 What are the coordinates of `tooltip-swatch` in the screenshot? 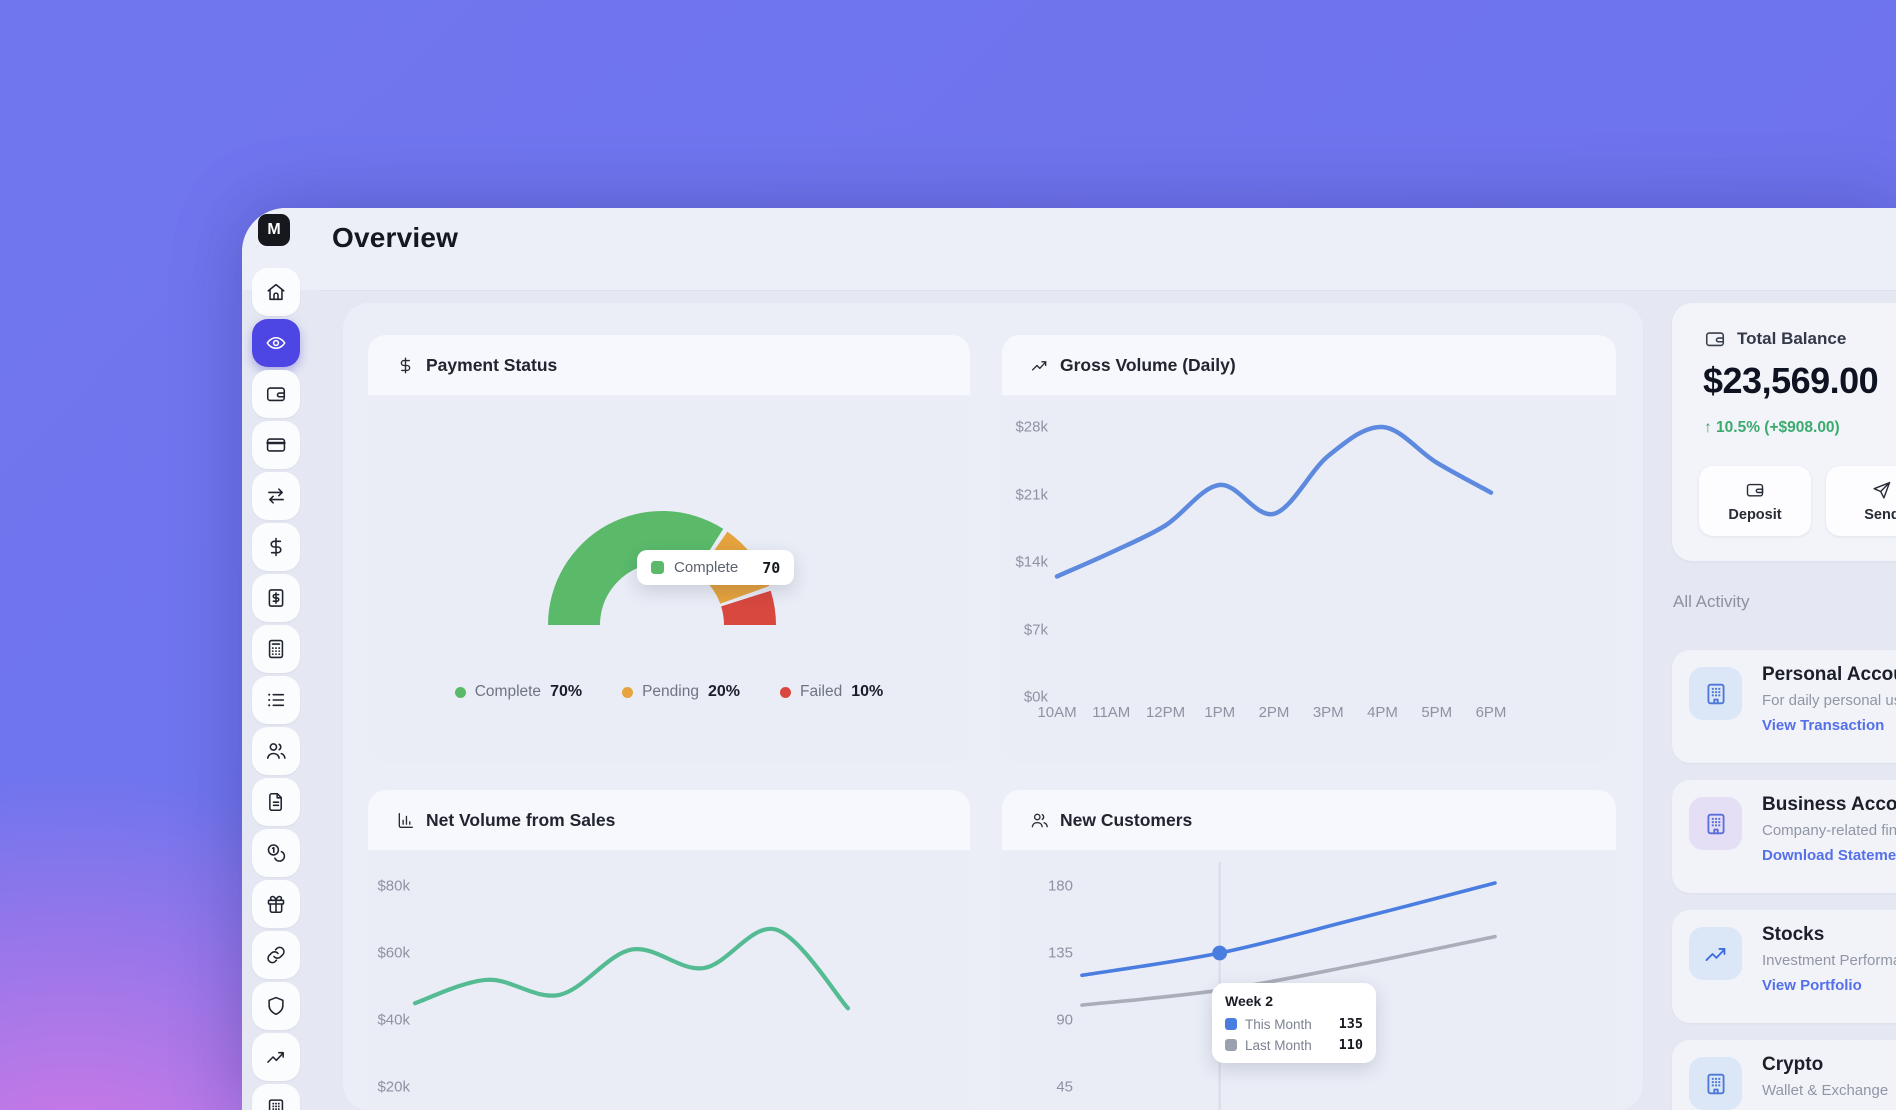 It's located at (657, 567).